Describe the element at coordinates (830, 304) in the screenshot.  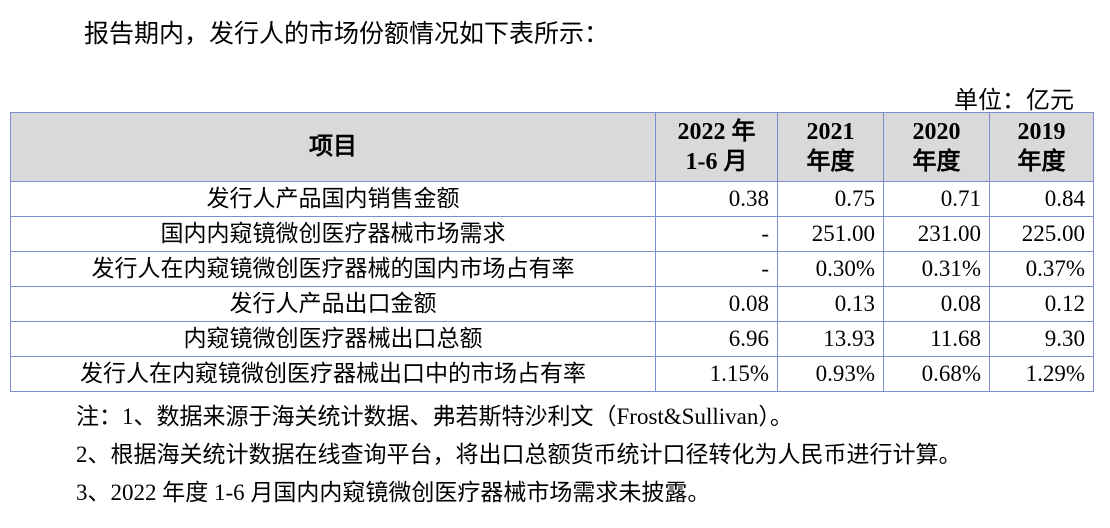
I see `value-cell: 0.13` at that location.